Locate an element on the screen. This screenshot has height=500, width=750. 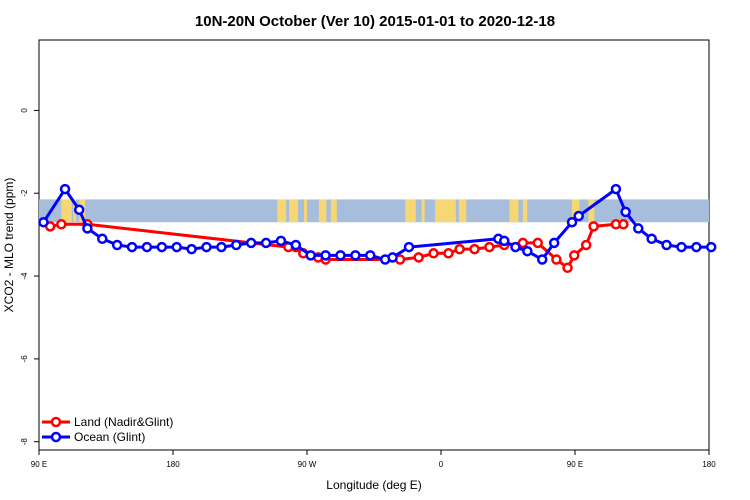
x-axis-label: Longitude (deg E) is located at coordinates (373, 485).